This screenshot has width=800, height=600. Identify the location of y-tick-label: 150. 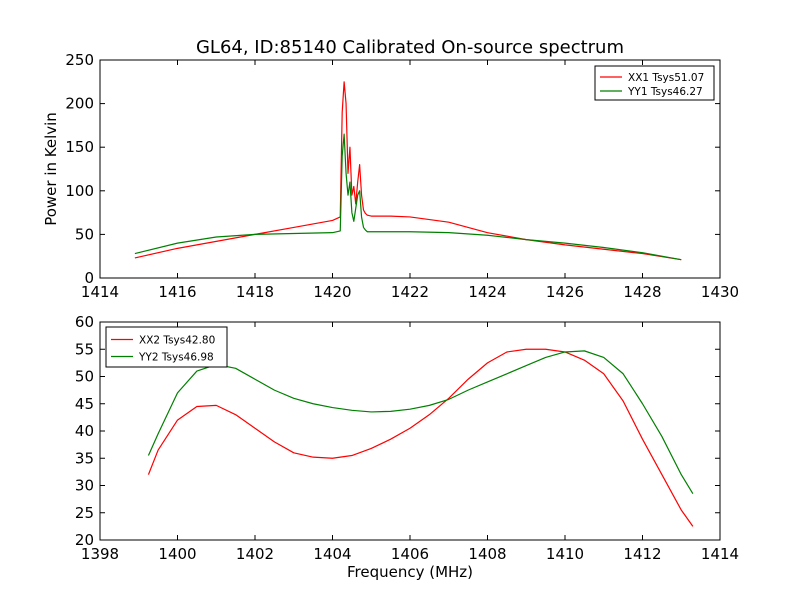
(79, 147).